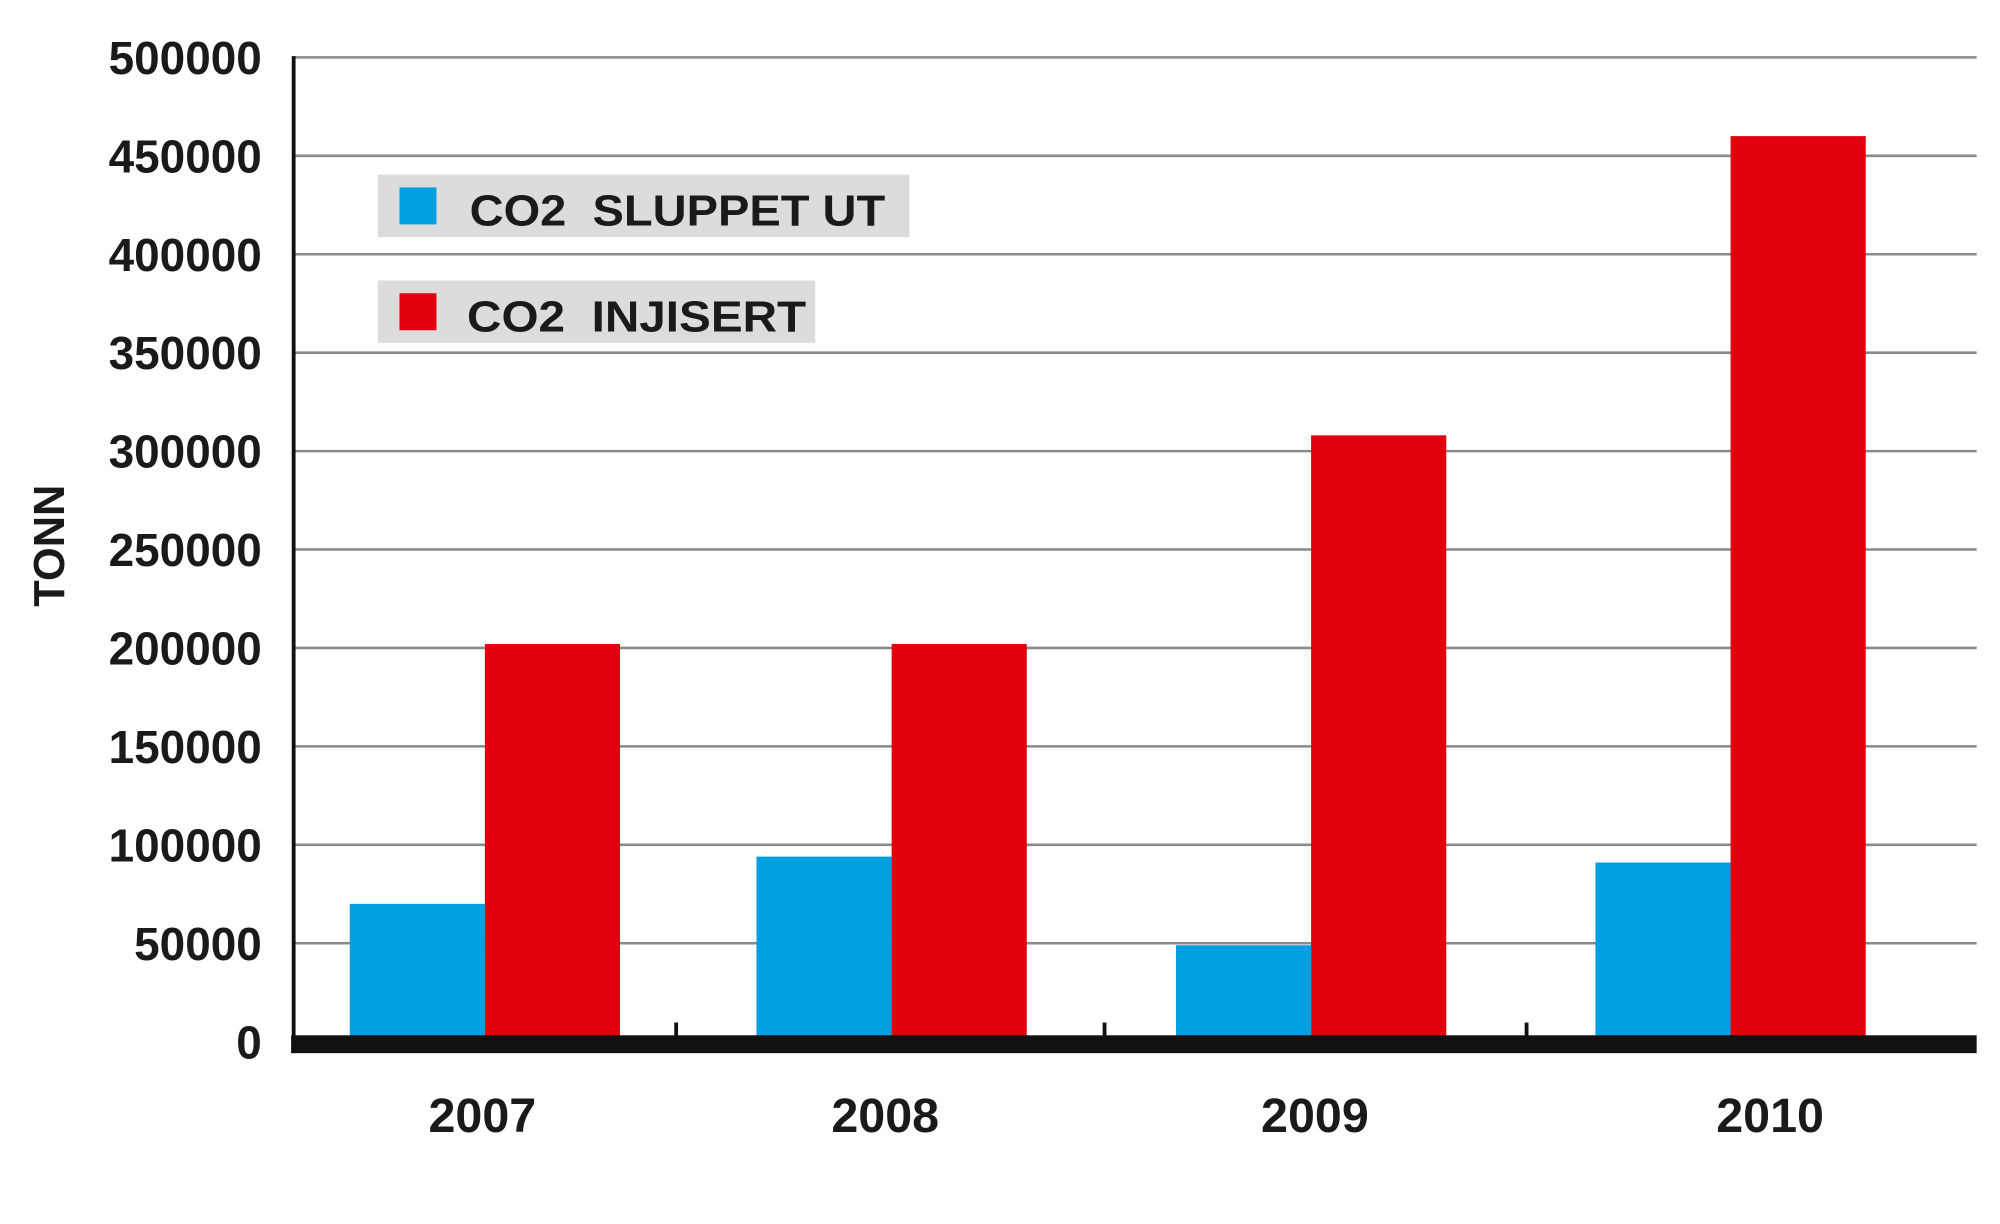  What do you see at coordinates (185, 452) in the screenshot?
I see `y-tick-label: 300000` at bounding box center [185, 452].